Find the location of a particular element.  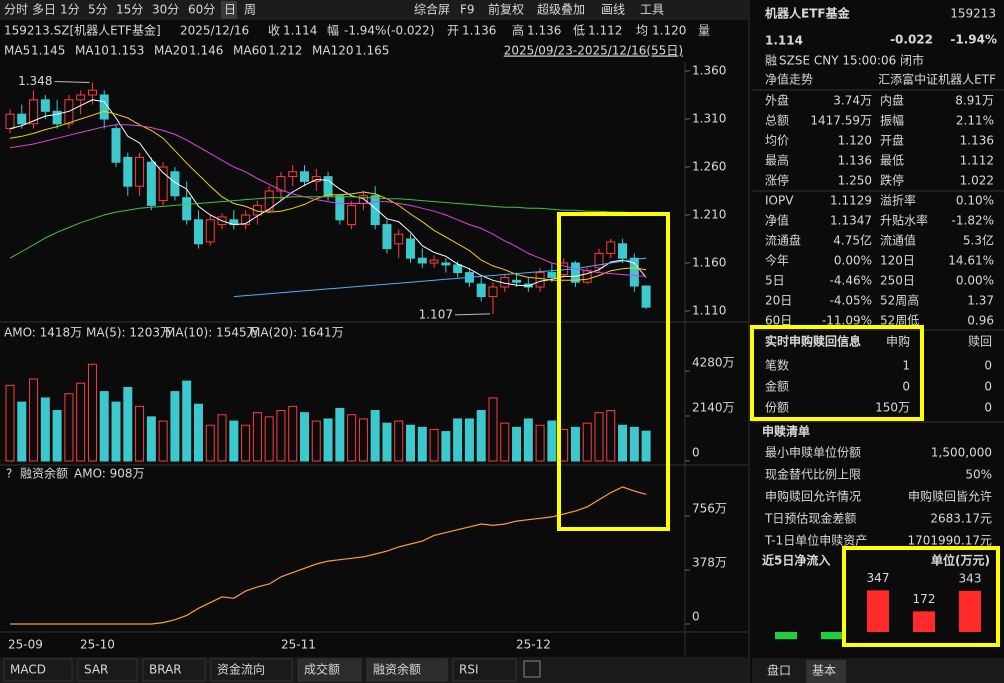

x-tick-label: 25-10 is located at coordinates (97, 645).